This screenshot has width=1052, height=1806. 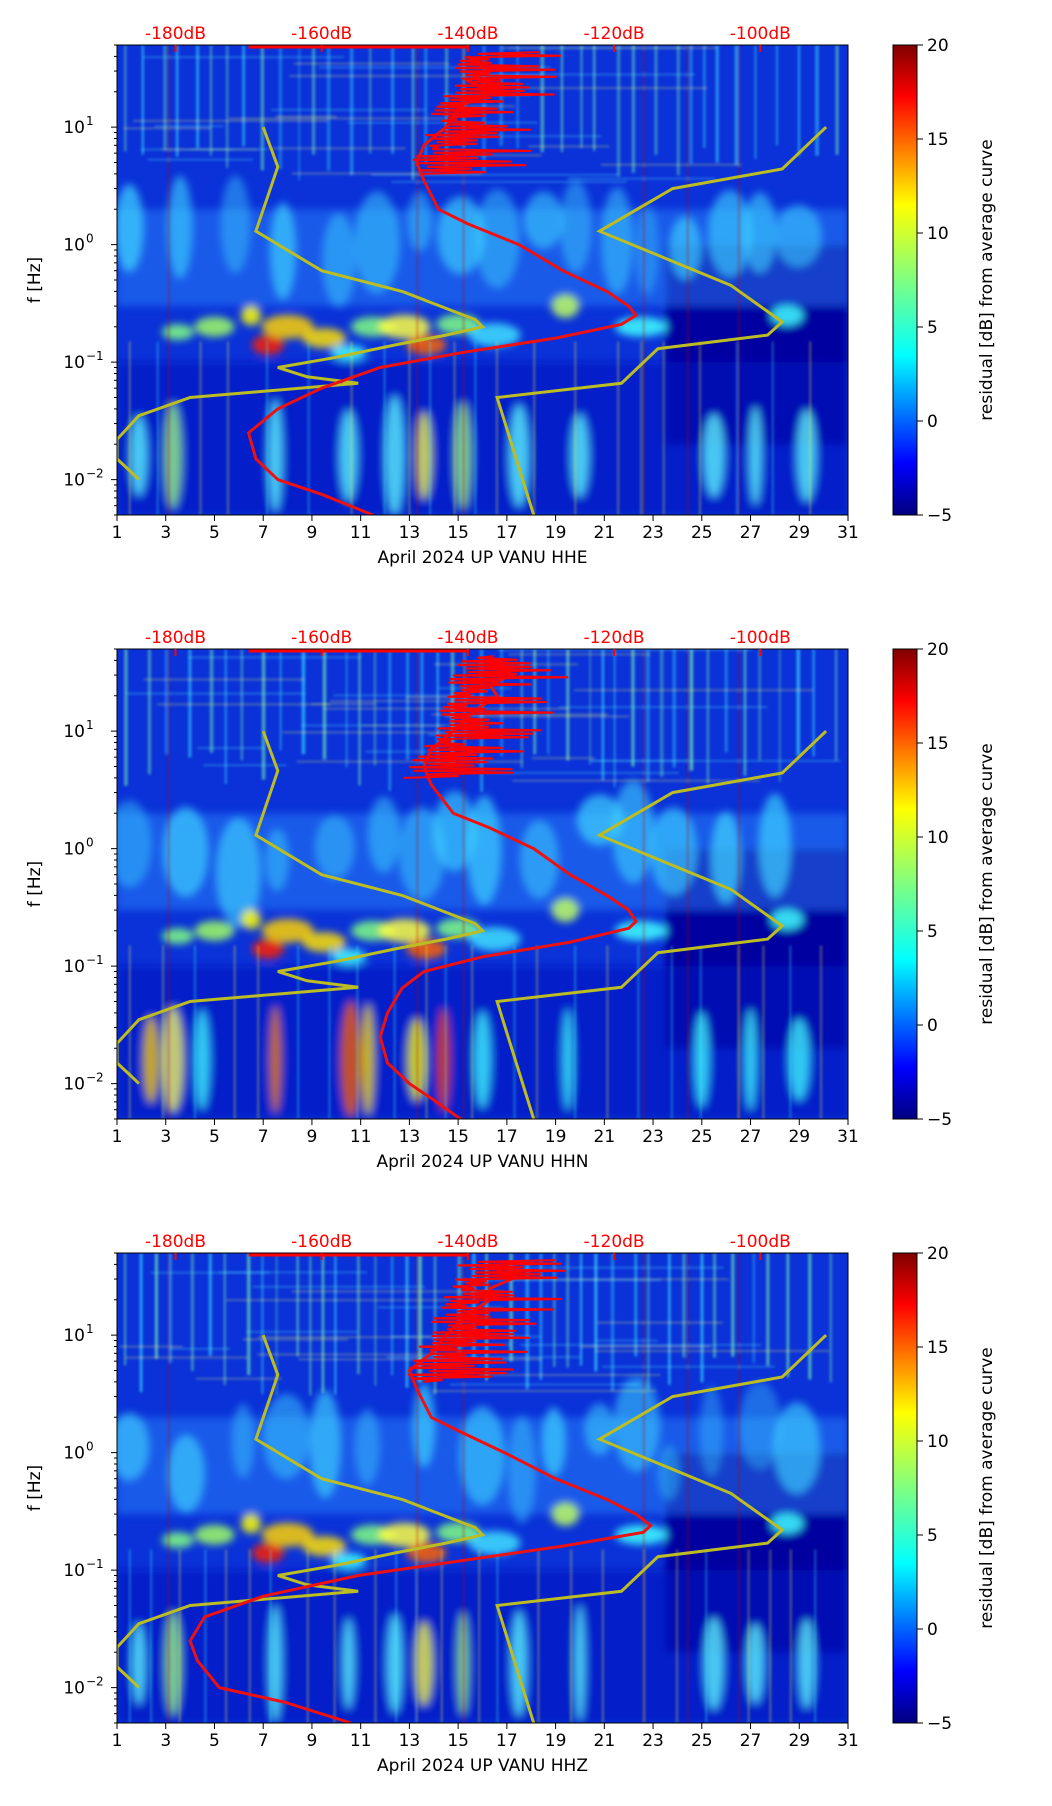 I want to click on x-tick-label: 31, so click(x=848, y=1137).